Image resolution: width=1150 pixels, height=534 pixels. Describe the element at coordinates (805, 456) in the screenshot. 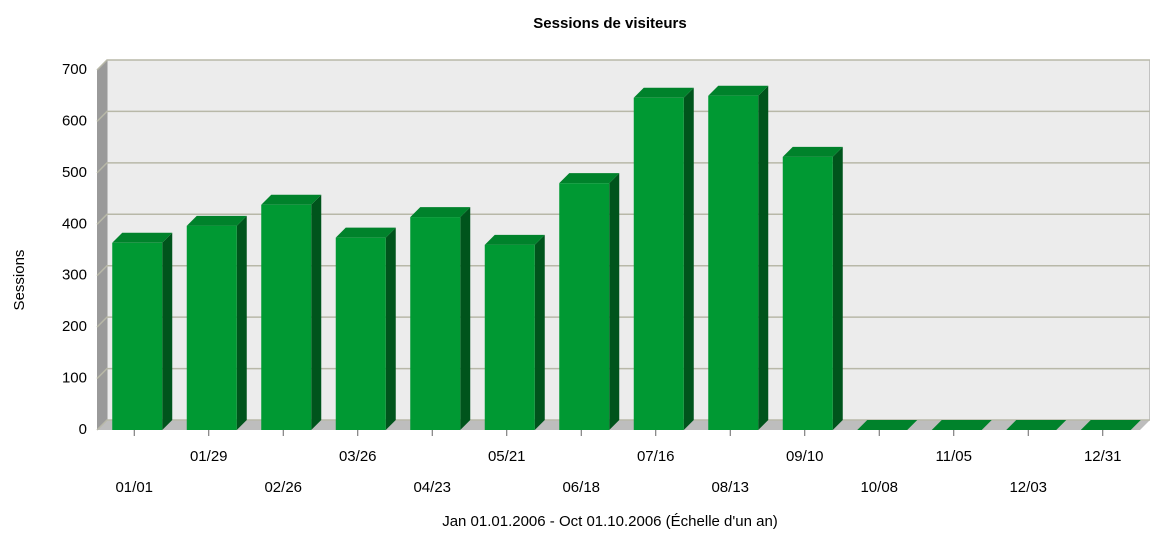

I see `x-tick-label: 09/10` at that location.